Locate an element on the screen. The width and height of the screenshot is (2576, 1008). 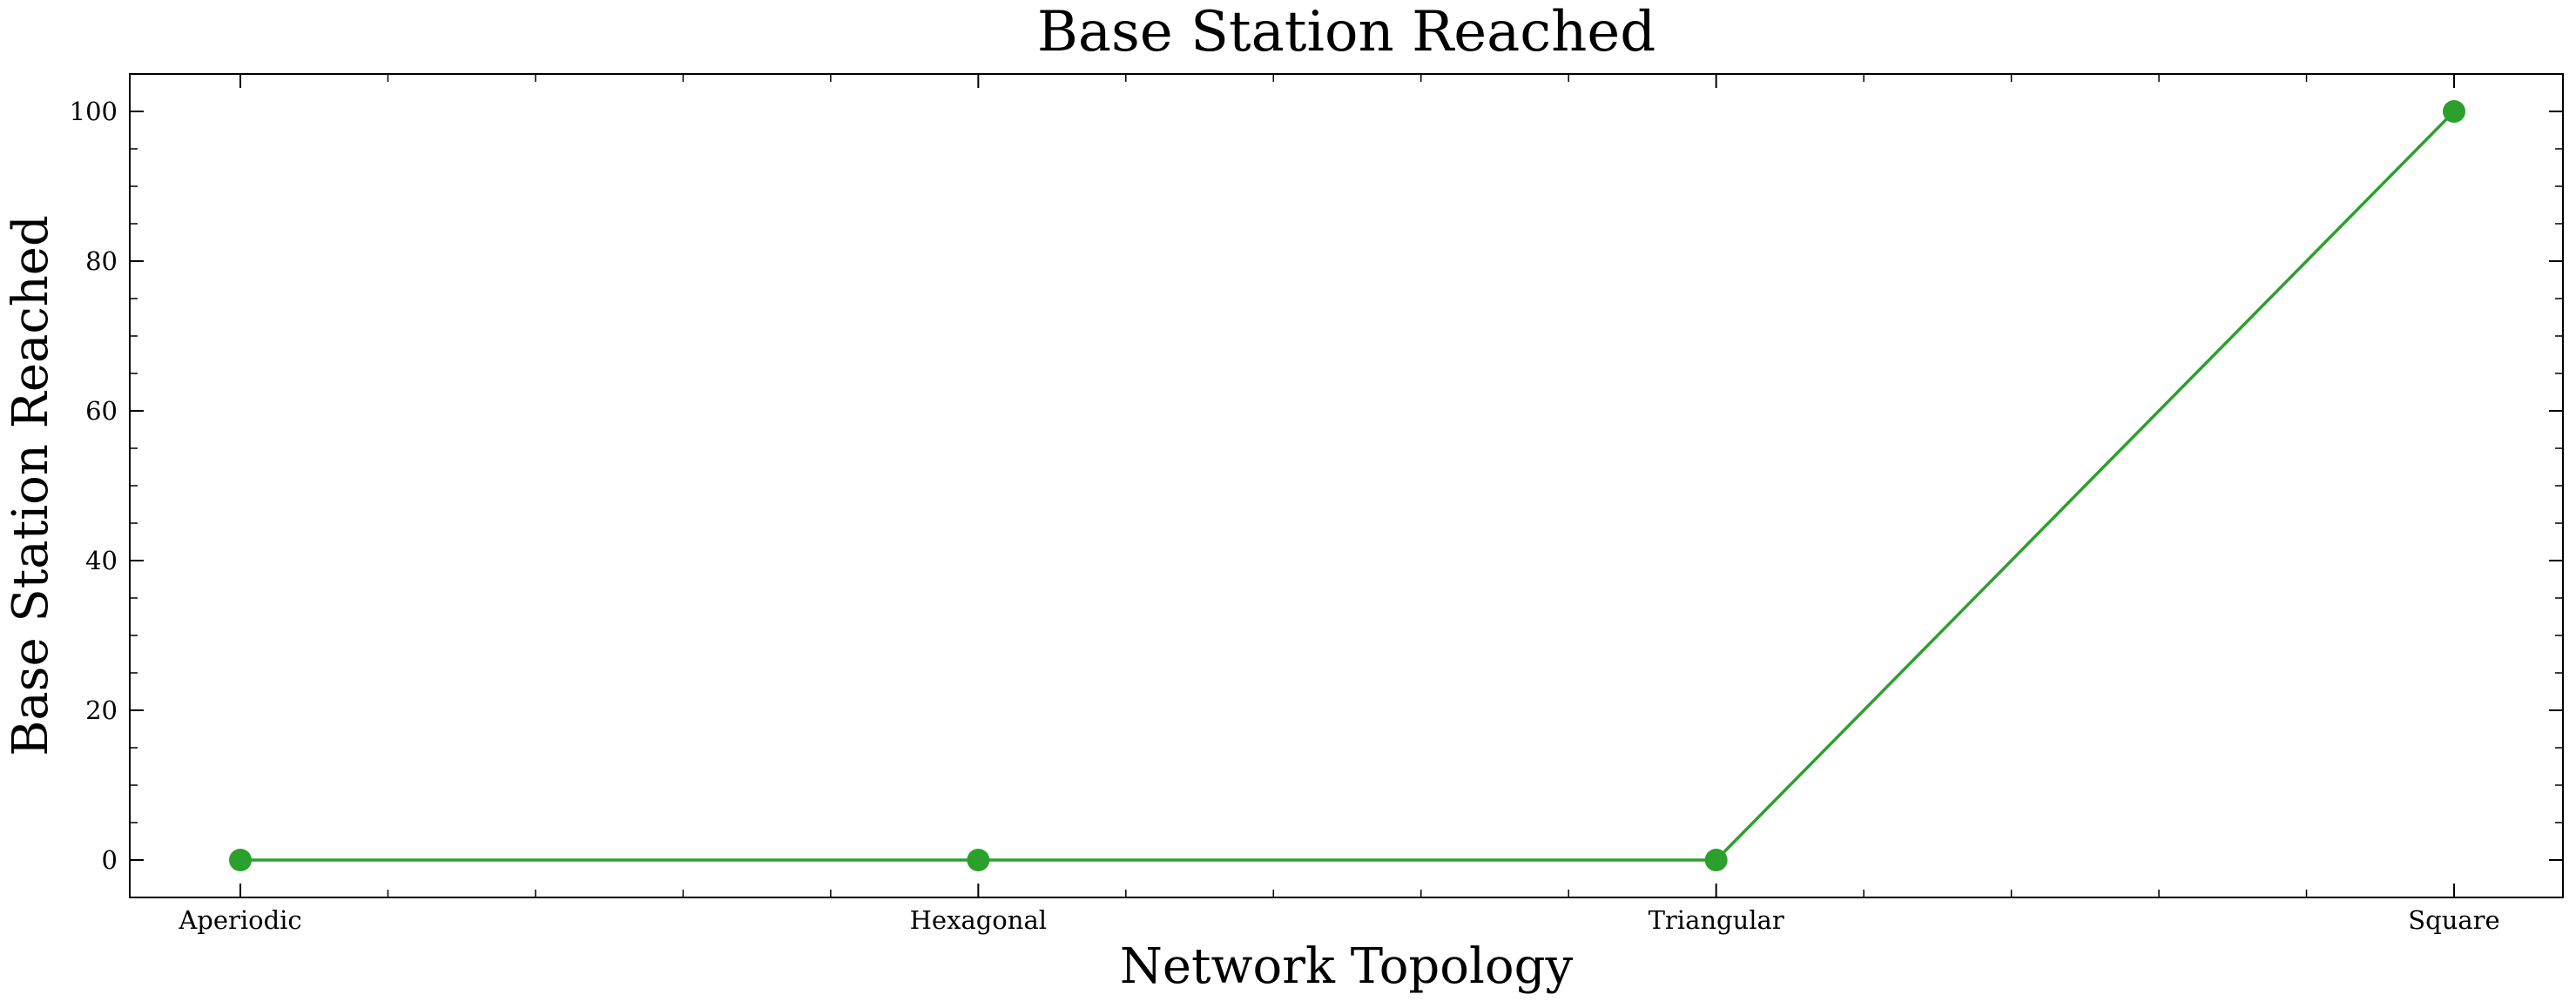
data-point-hexagonal is located at coordinates (978, 860).